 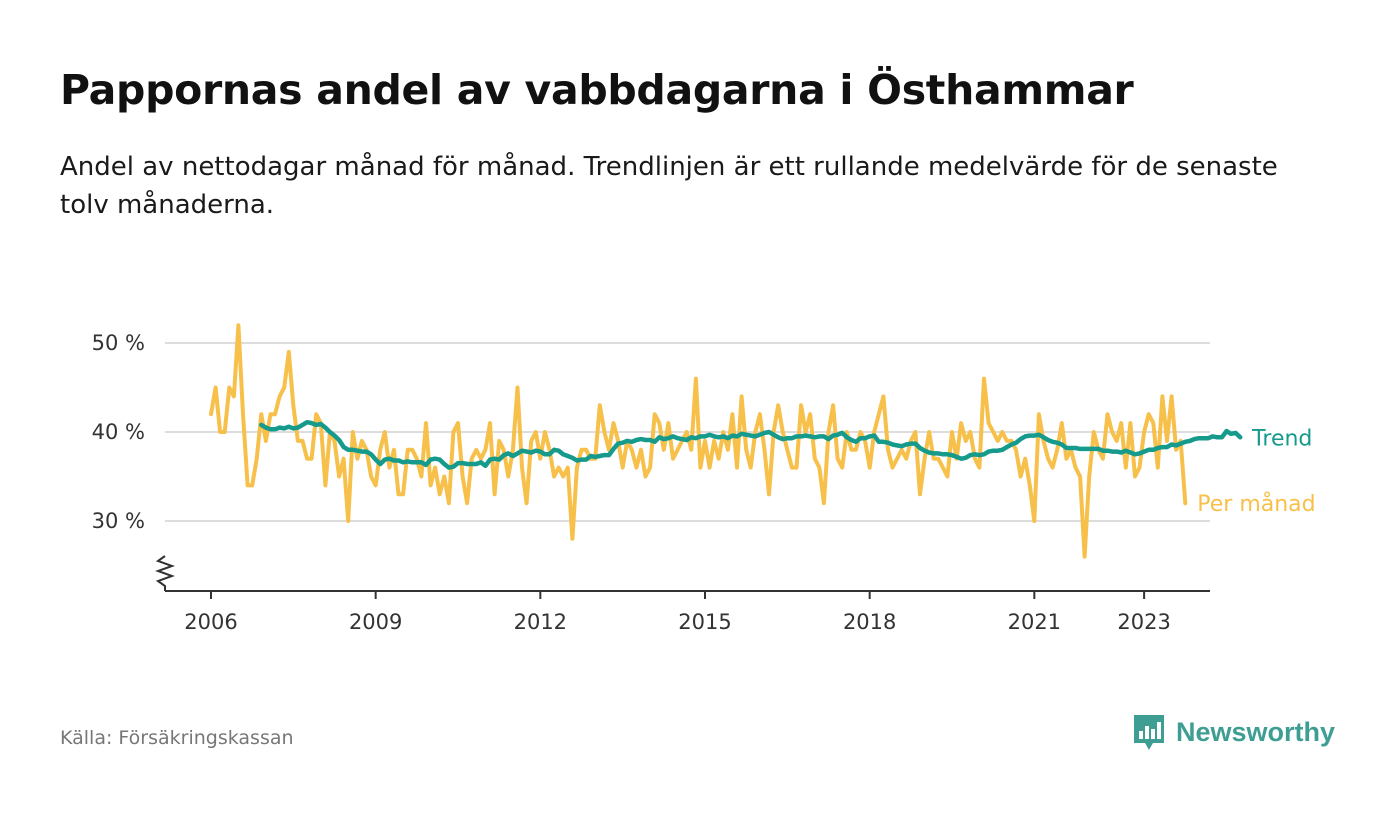 I want to click on brand-name: Newsworthy, so click(x=1256, y=731).